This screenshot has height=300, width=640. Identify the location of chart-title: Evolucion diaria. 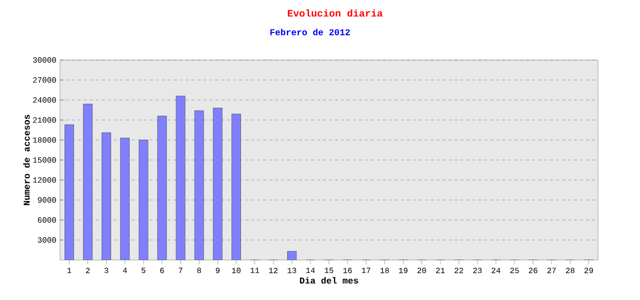
(335, 13).